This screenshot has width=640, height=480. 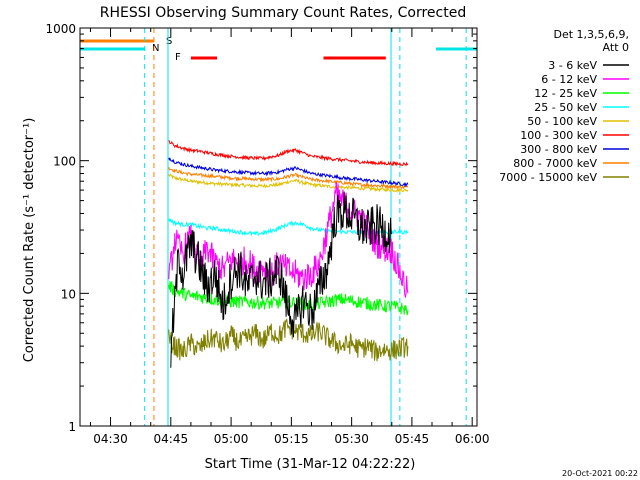 I want to click on legend-label: 50 - 100 keV, so click(x=562, y=121).